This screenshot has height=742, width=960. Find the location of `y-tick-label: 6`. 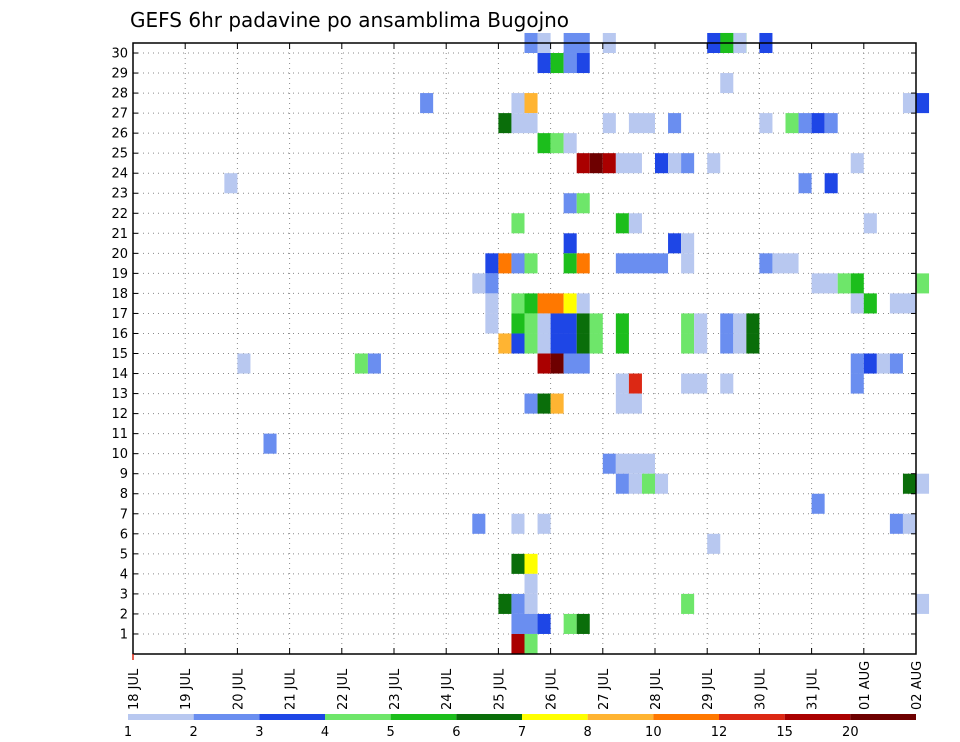

y-tick-label: 6 is located at coordinates (124, 534).